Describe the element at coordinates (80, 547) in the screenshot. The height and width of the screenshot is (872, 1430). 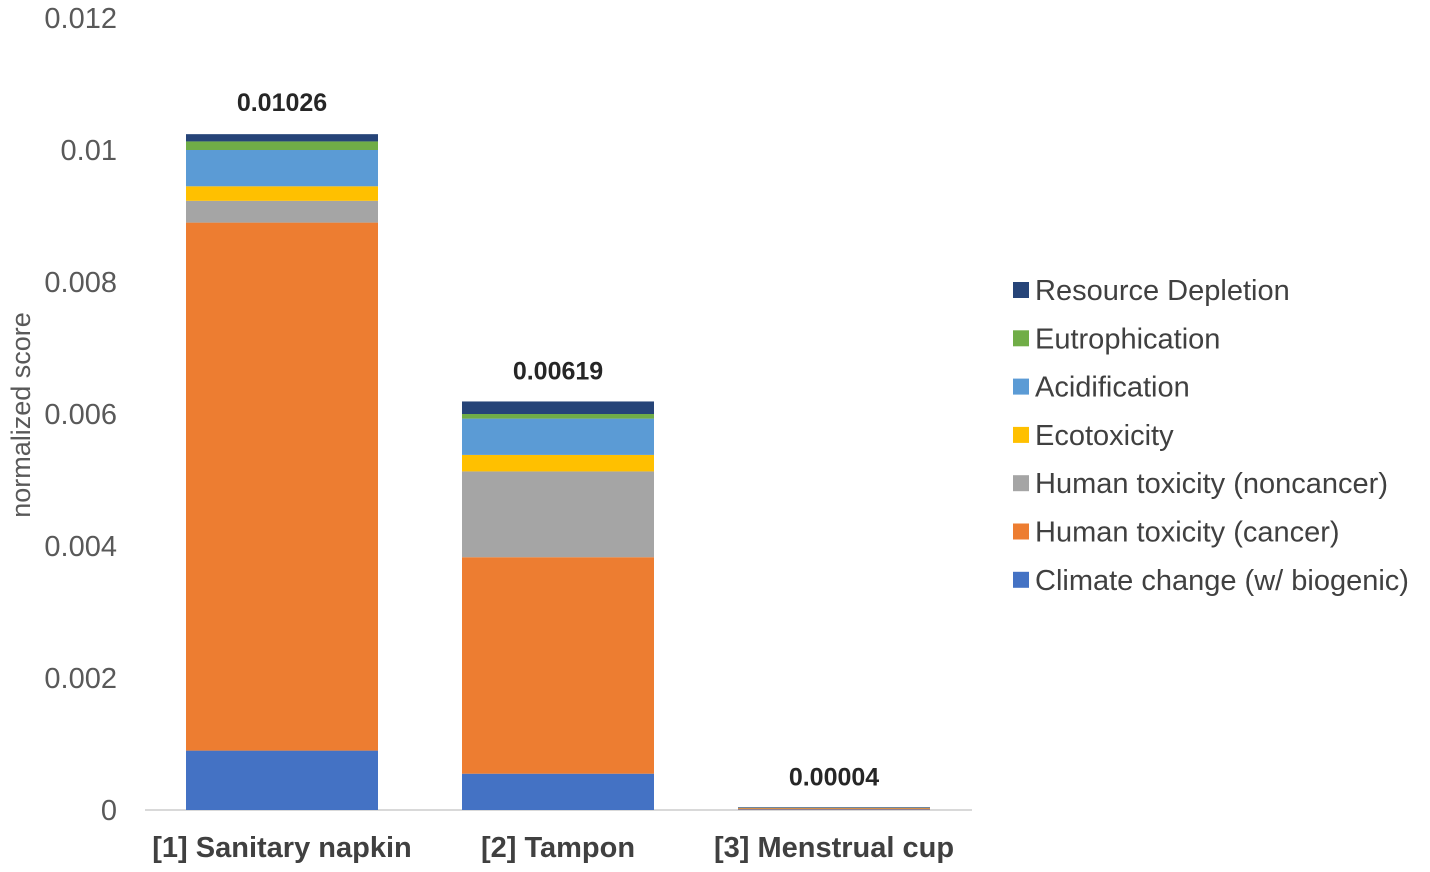
I see `y-tick-label: 0.004` at that location.